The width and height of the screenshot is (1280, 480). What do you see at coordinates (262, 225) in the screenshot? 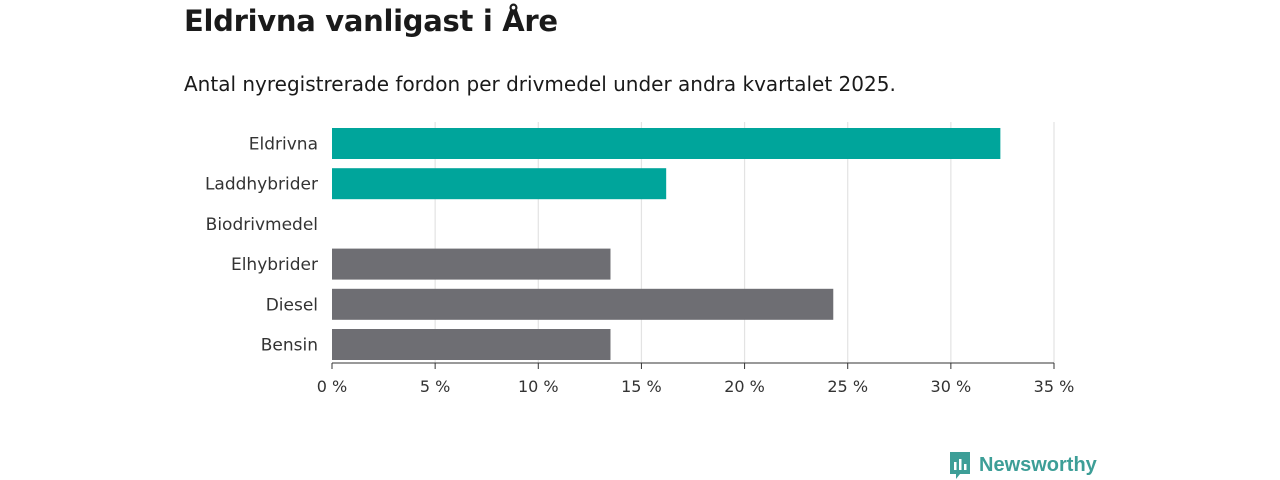
I see `category-label: Biodrivmedel` at bounding box center [262, 225].